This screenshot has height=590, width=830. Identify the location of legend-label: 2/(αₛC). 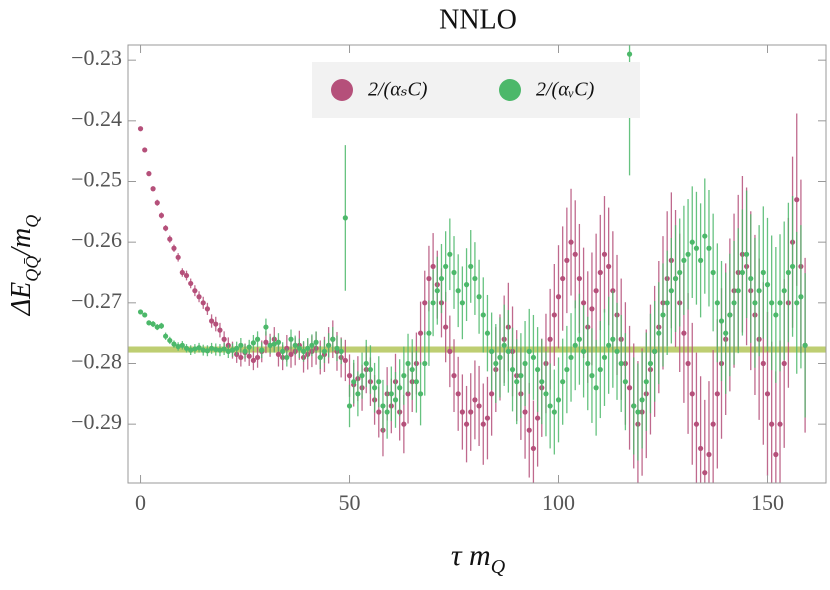
(398, 90).